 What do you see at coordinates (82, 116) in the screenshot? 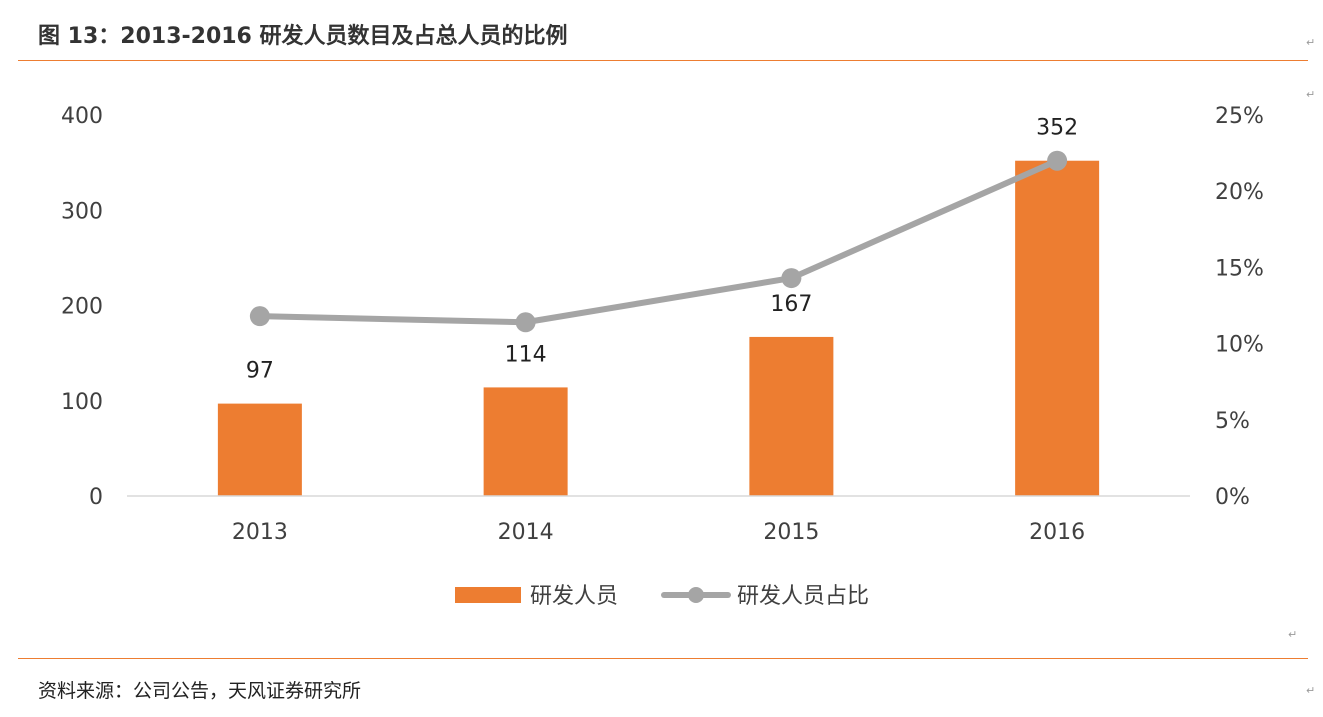
I see `y-left-tick-label: 400` at bounding box center [82, 116].